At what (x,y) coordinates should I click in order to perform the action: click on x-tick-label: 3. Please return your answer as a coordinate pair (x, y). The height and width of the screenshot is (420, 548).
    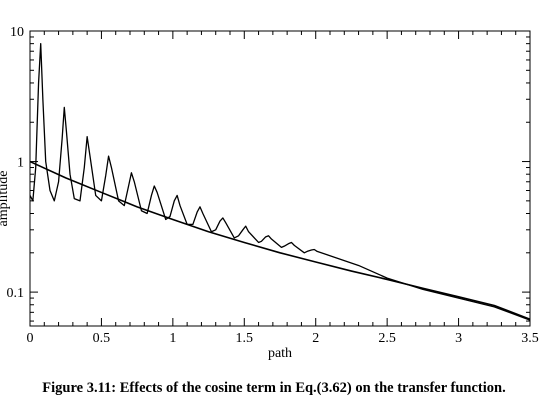
    Looking at the image, I should click on (458, 338).